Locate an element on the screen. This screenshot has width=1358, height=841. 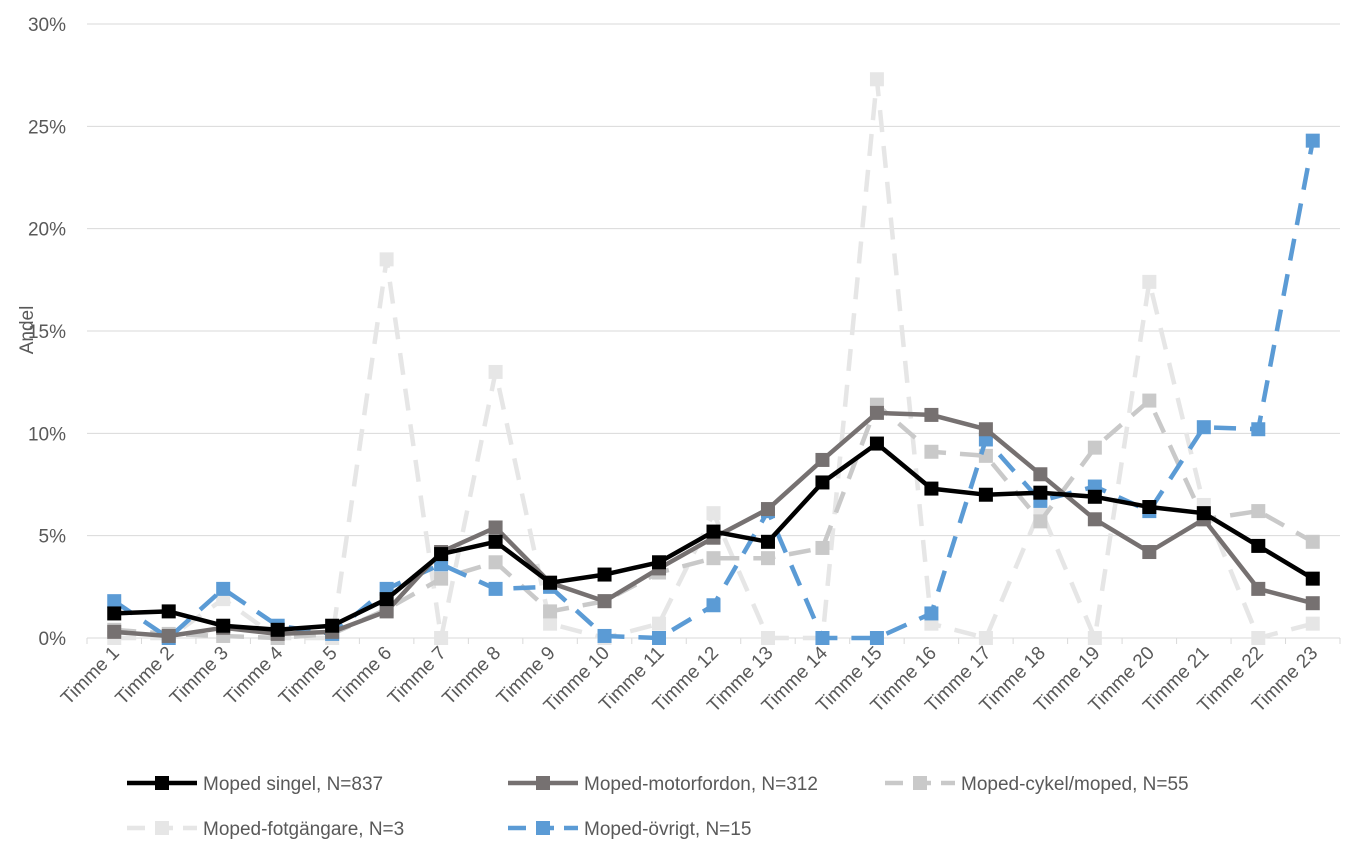
y-tick-label: 15% is located at coordinates (47, 332).